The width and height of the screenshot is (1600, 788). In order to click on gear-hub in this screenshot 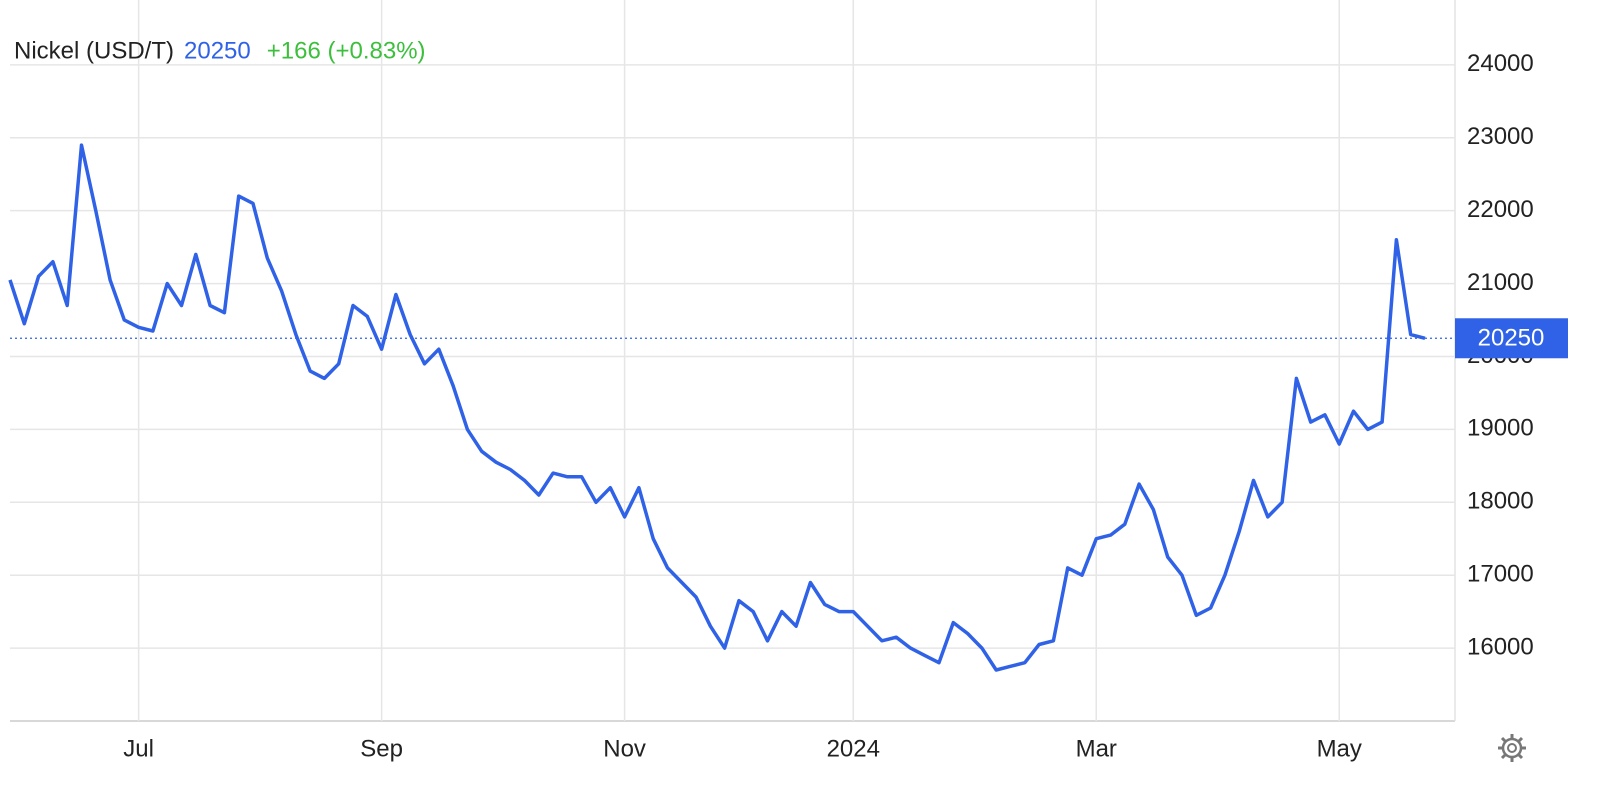, I will do `click(1512, 748)`.